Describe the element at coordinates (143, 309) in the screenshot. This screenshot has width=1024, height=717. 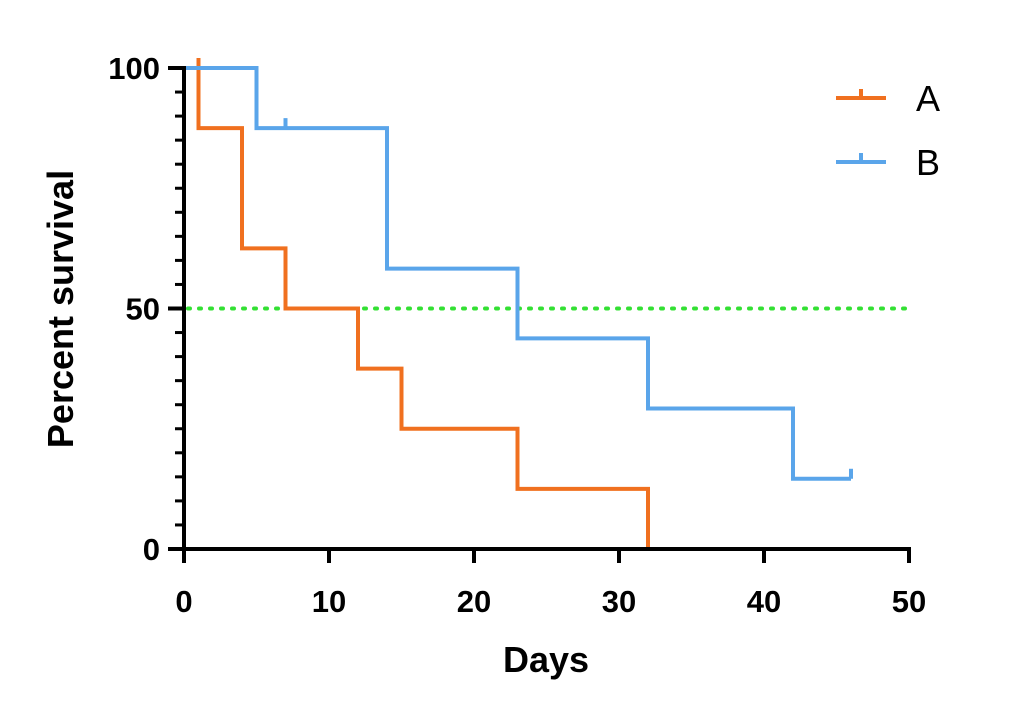
I see `y-tick-label: 50` at that location.